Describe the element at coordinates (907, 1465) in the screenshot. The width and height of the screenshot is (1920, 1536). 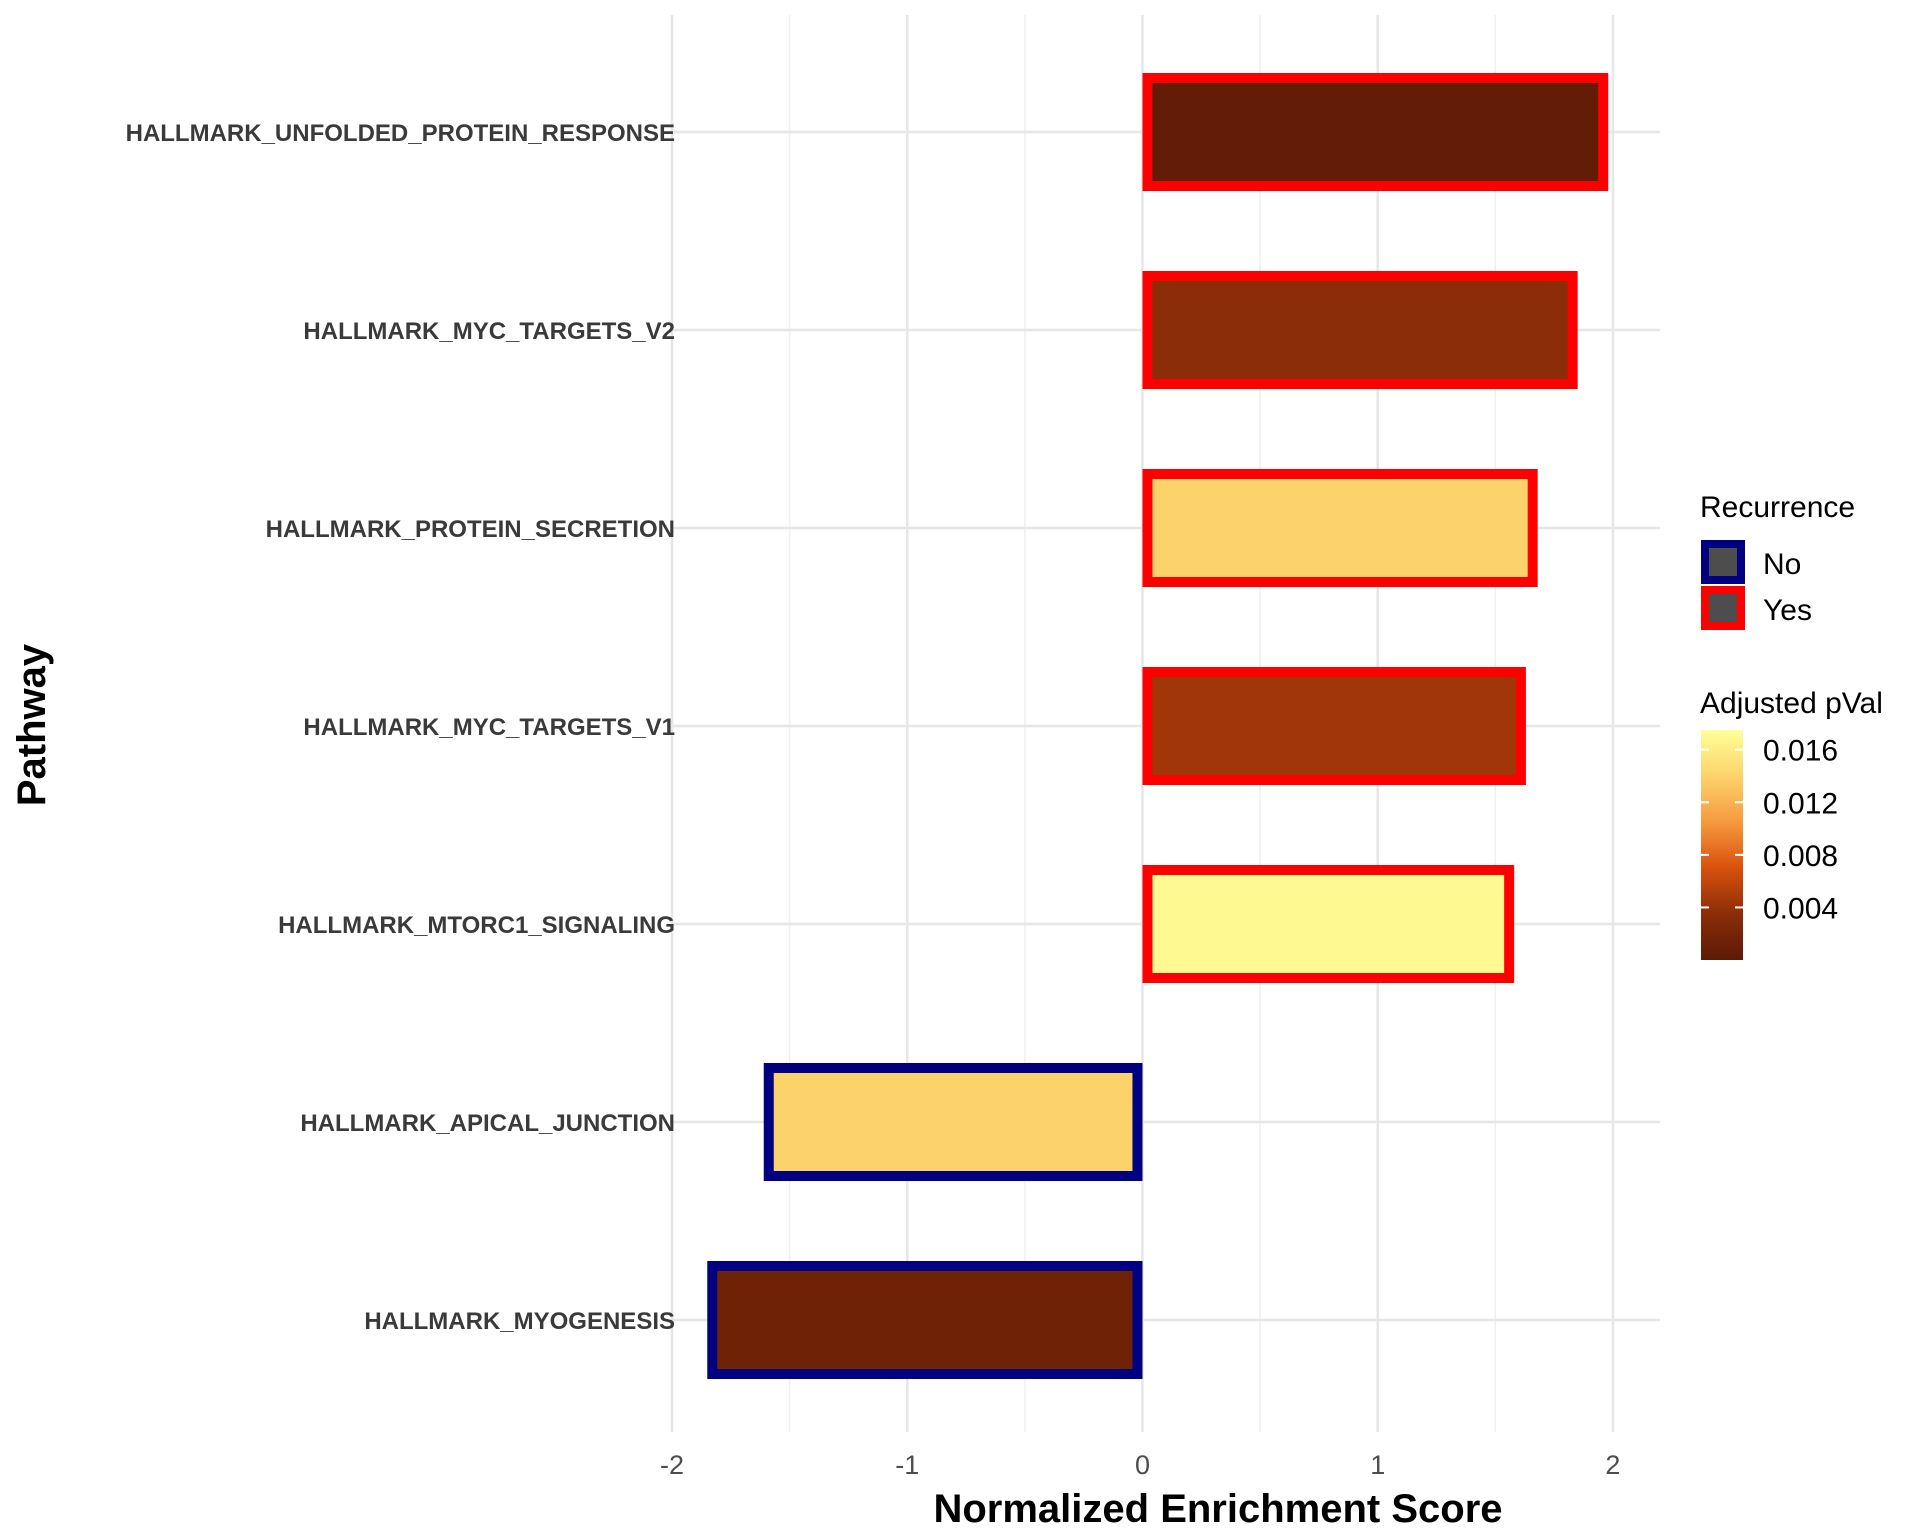
I see `x-tick-label: -1` at that location.